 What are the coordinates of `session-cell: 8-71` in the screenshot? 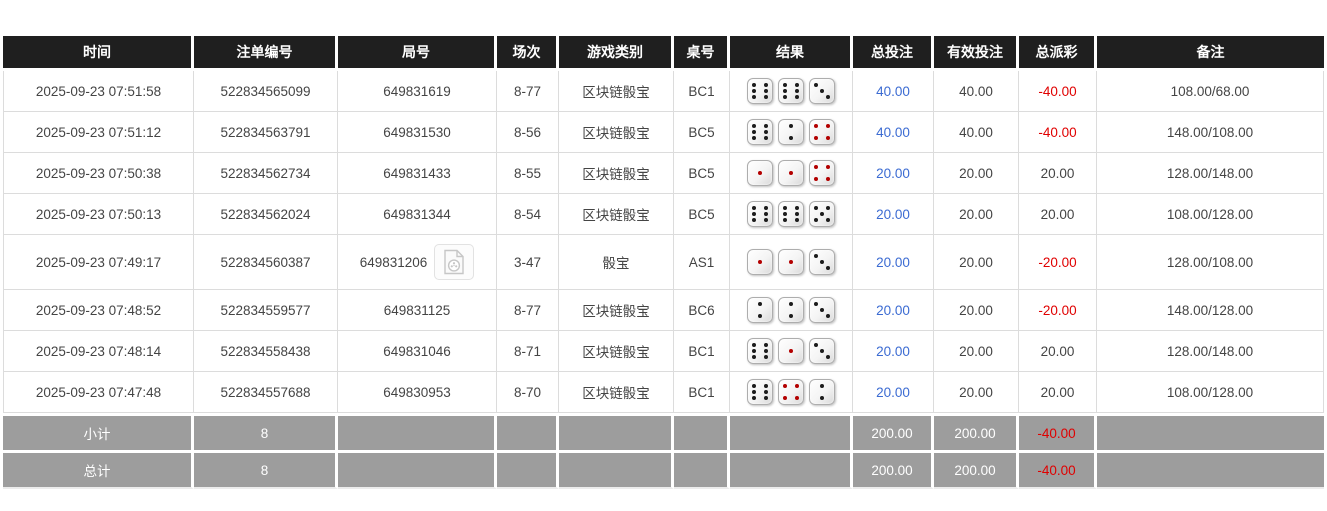 It's located at (528, 351).